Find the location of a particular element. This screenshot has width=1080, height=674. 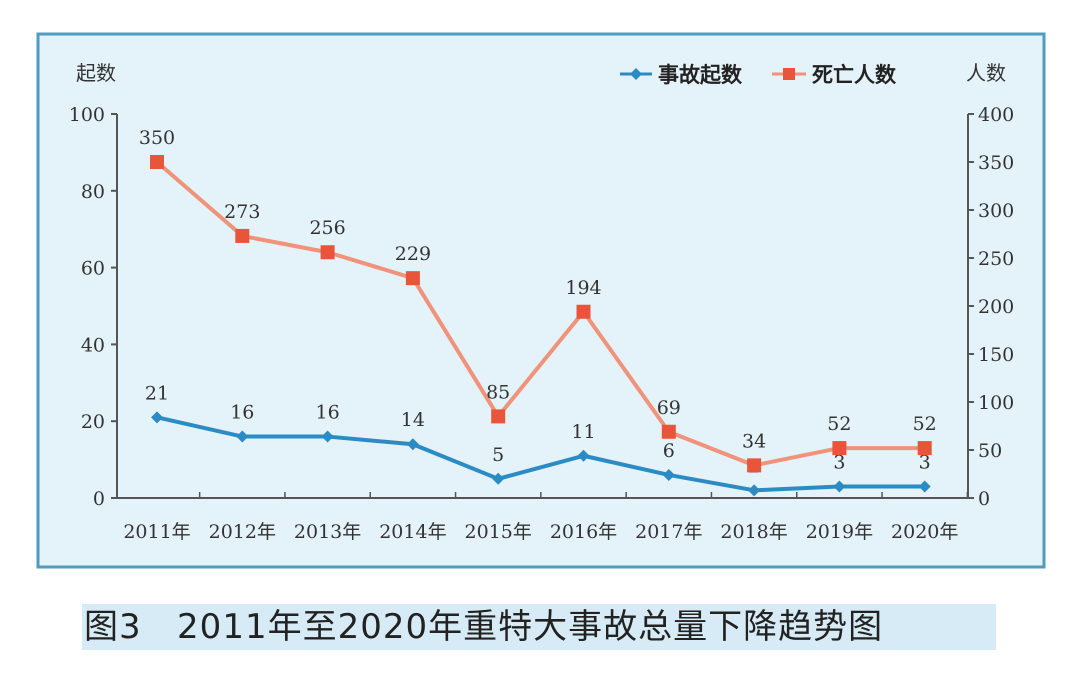

data-label: 229 is located at coordinates (413, 254).